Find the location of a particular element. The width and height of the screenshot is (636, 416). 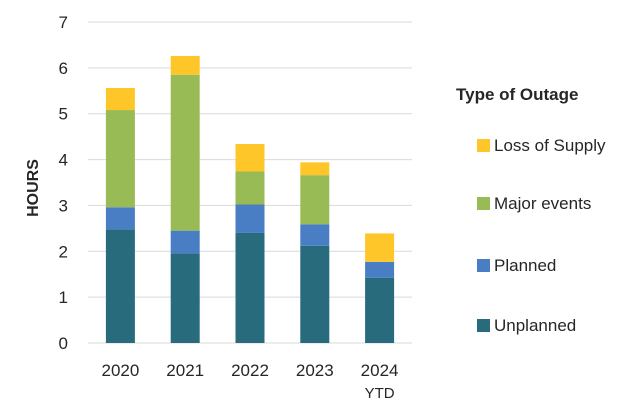

y-tick-label-4: 4 is located at coordinates (63, 160).